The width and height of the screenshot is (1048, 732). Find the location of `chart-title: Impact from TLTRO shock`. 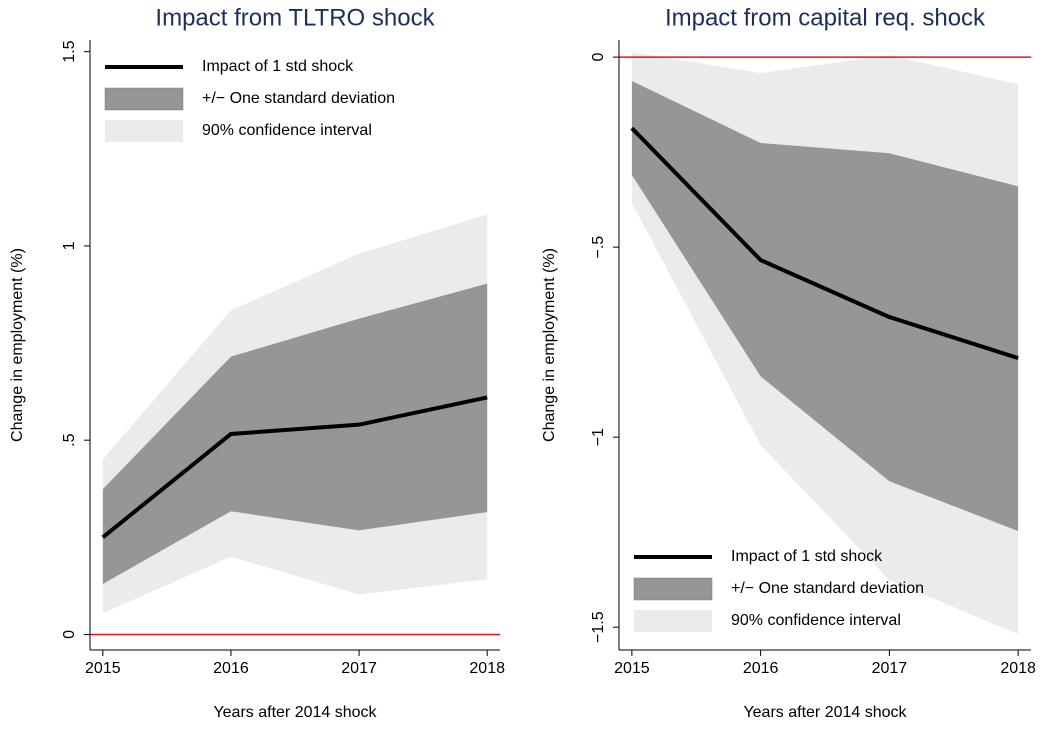

chart-title: Impact from TLTRO shock is located at coordinates (295, 17).